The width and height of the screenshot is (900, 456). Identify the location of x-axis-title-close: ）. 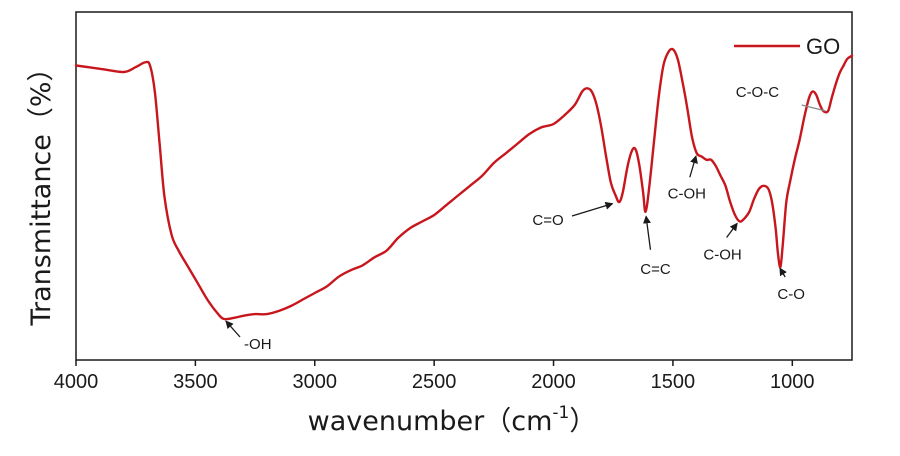
(582, 421).